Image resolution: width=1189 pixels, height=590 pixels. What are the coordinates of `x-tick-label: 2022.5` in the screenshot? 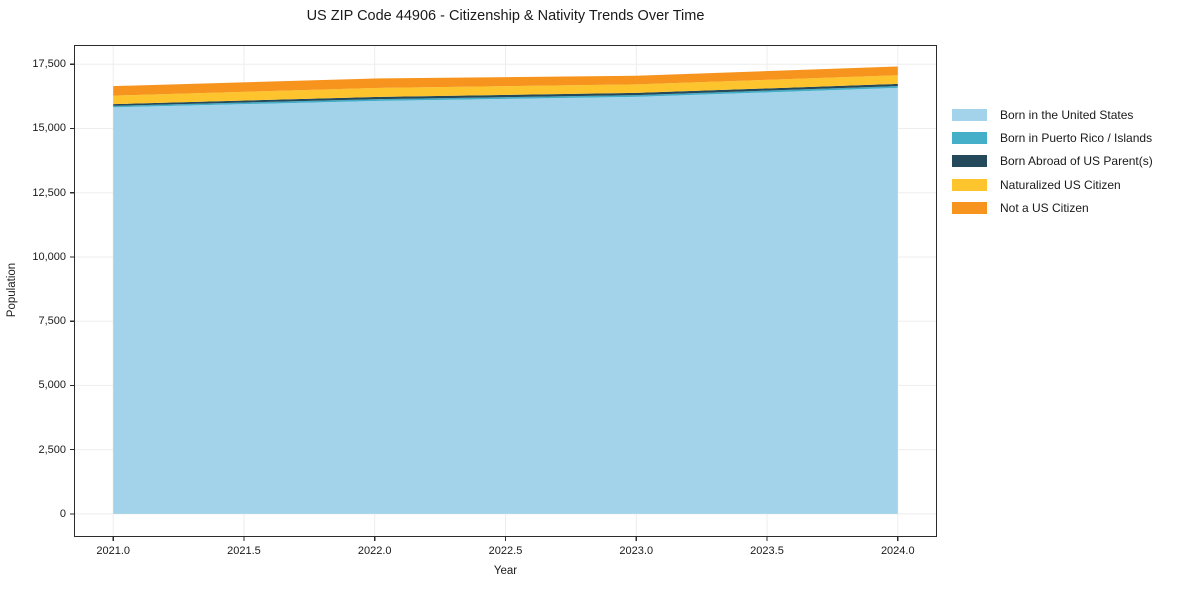 It's located at (505, 551).